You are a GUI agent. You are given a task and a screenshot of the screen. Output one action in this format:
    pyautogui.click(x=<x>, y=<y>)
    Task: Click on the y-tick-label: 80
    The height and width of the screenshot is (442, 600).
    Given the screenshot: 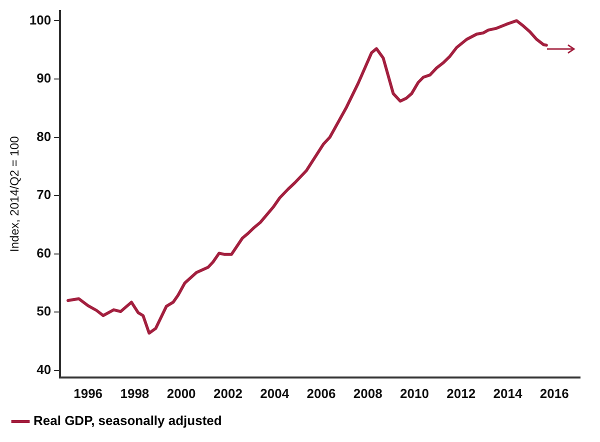 What is the action you would take?
    pyautogui.click(x=44, y=136)
    